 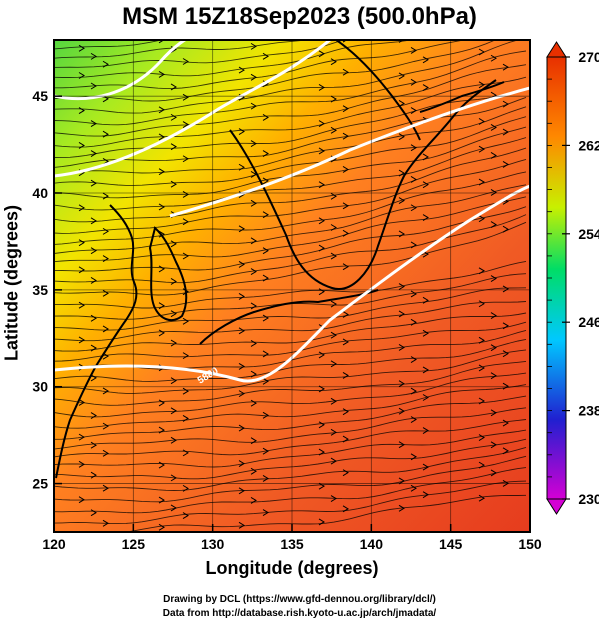 What do you see at coordinates (451, 544) in the screenshot?
I see `x-tick-label: 145` at bounding box center [451, 544].